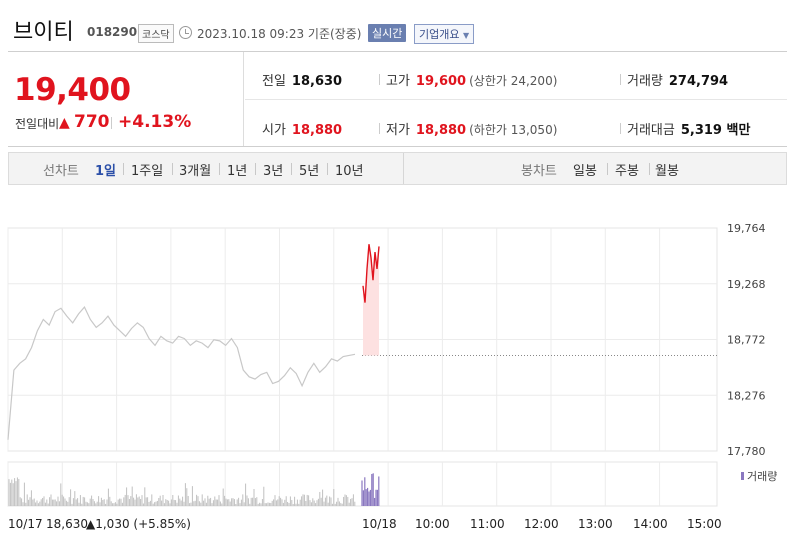  What do you see at coordinates (37, 124) in the screenshot?
I see `change-label: 전일대비` at bounding box center [37, 124].